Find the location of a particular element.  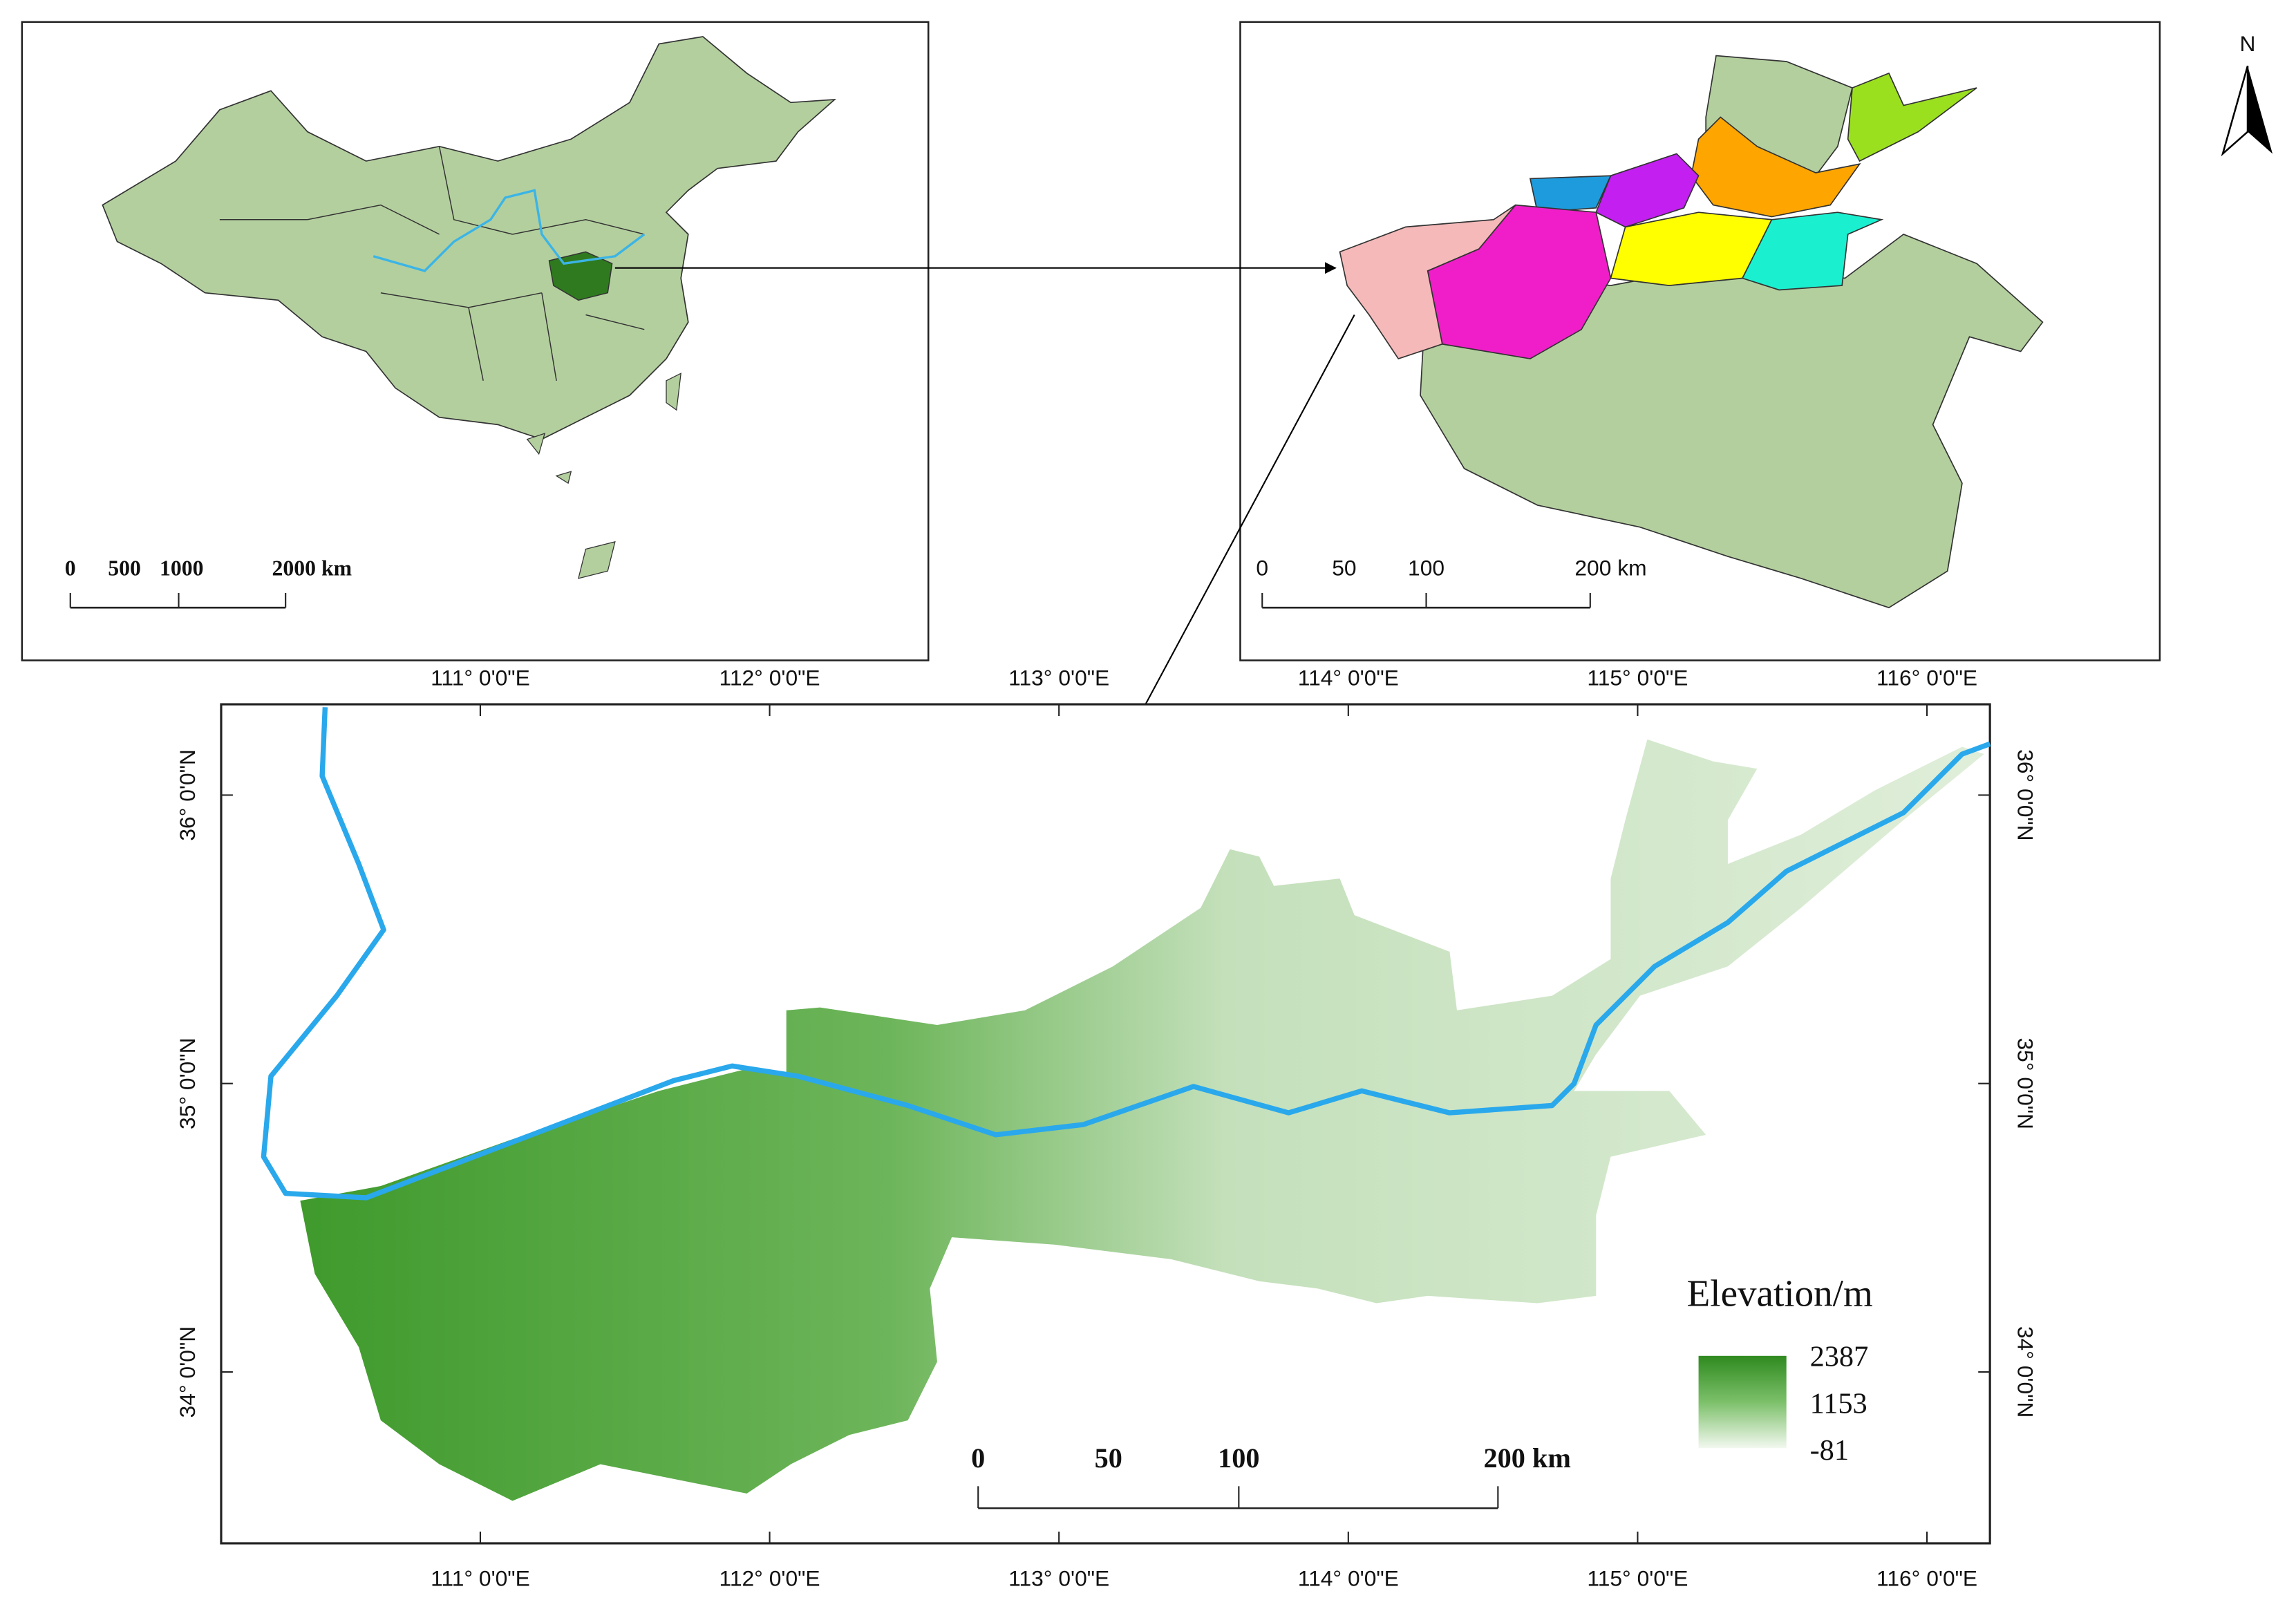

lat-label-right: 36° 0'0"N is located at coordinates (2025, 794).